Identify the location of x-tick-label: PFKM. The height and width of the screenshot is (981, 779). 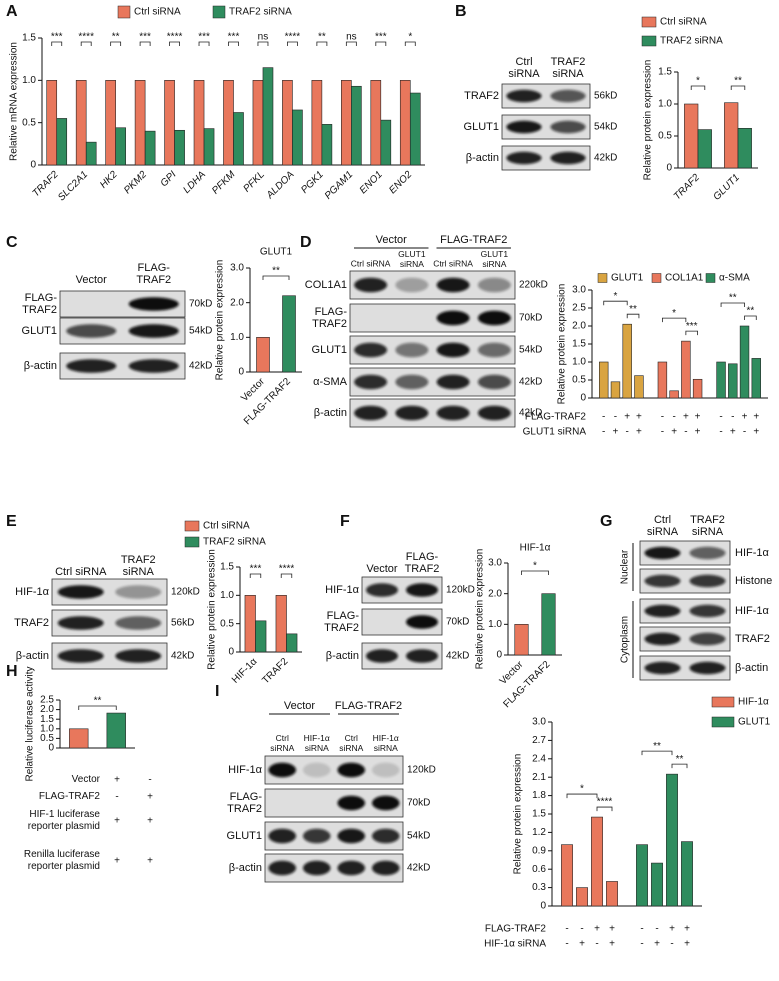
(224, 183).